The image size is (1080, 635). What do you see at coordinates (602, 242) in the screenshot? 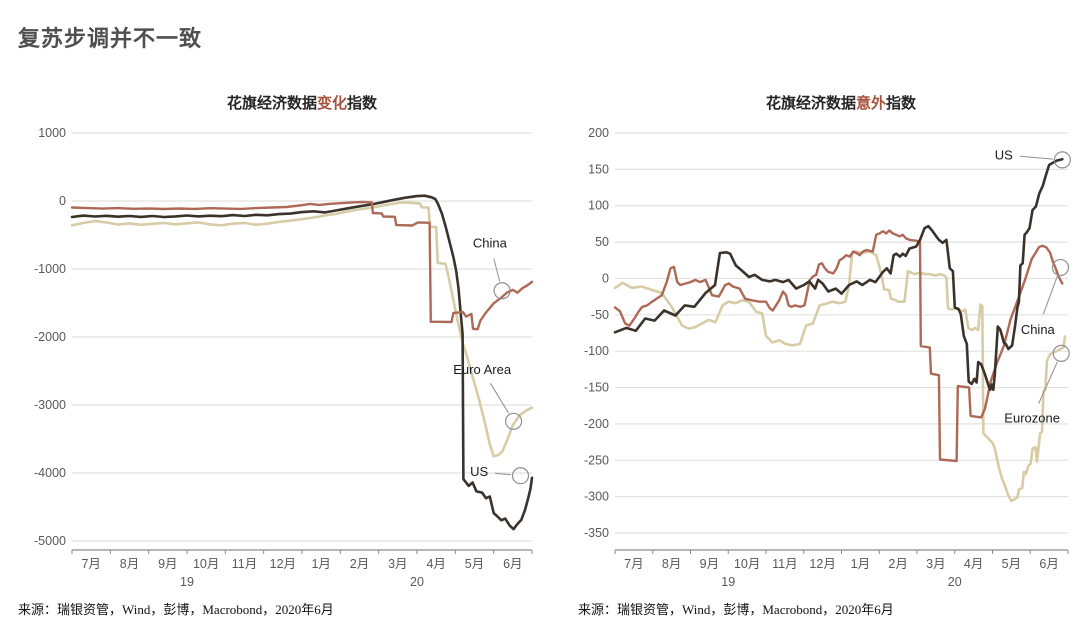
I see `y-tick-label: 50` at bounding box center [602, 242].